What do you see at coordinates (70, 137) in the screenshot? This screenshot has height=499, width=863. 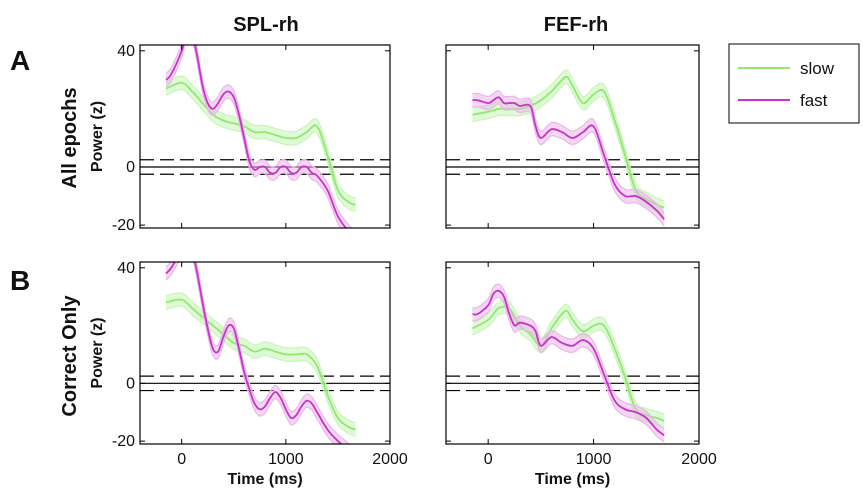 I see `row-title-all-epochs: All epochs` at bounding box center [70, 137].